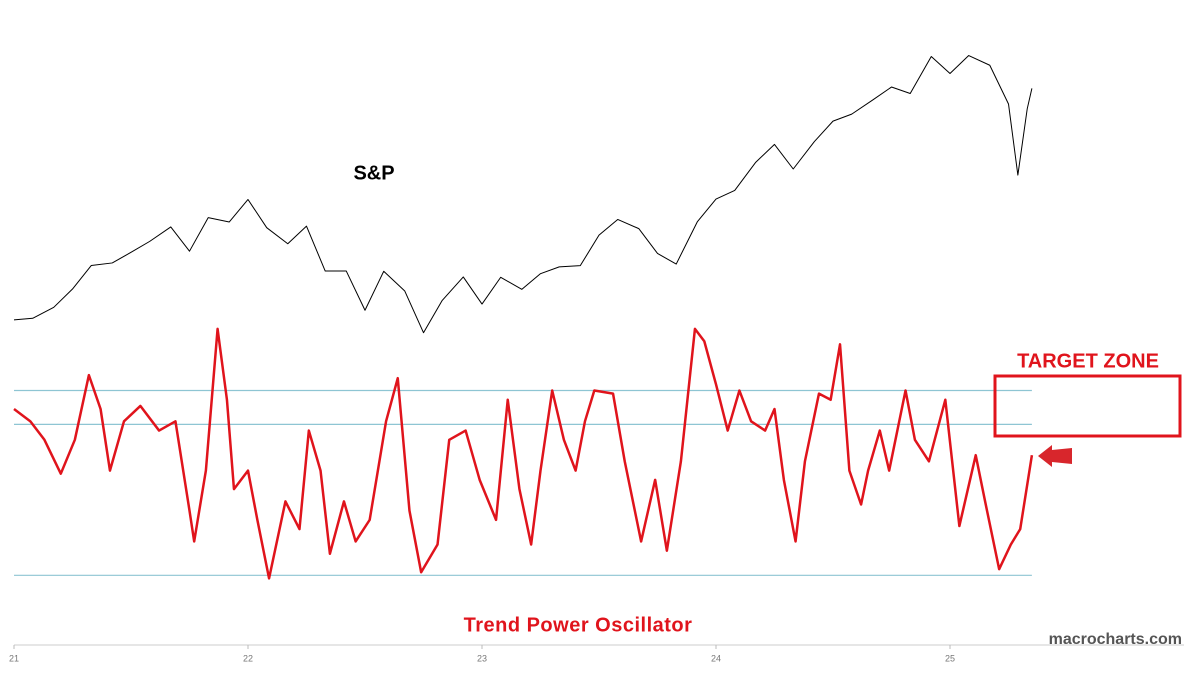 Image resolution: width=1200 pixels, height=675 pixels. Describe the element at coordinates (716, 658) in the screenshot. I see `x-tick-label: 24` at that location.